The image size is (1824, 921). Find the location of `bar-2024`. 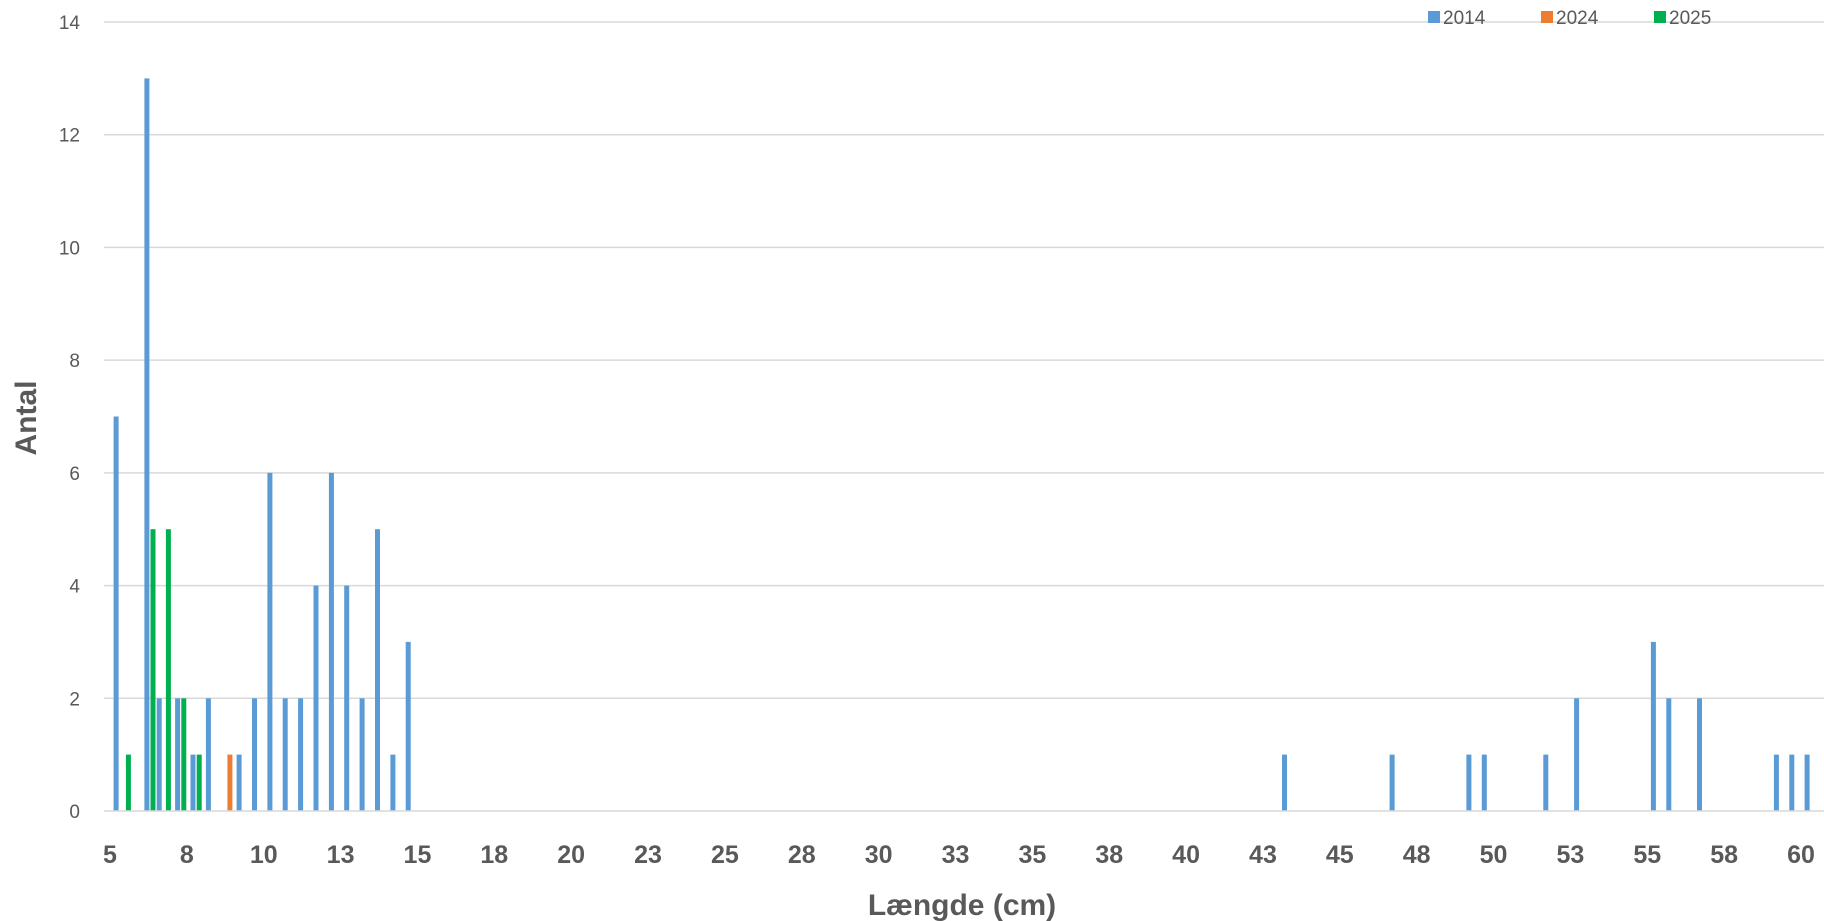

bar-2024 is located at coordinates (230, 782).